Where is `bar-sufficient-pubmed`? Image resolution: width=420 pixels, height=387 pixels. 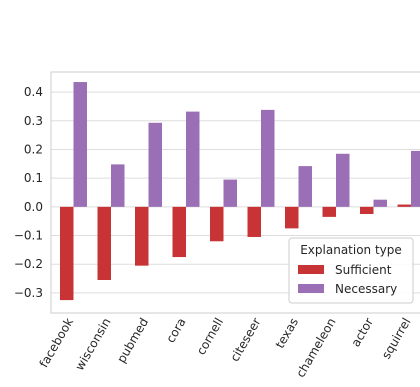
bar-sufficient-pubmed is located at coordinates (142, 236).